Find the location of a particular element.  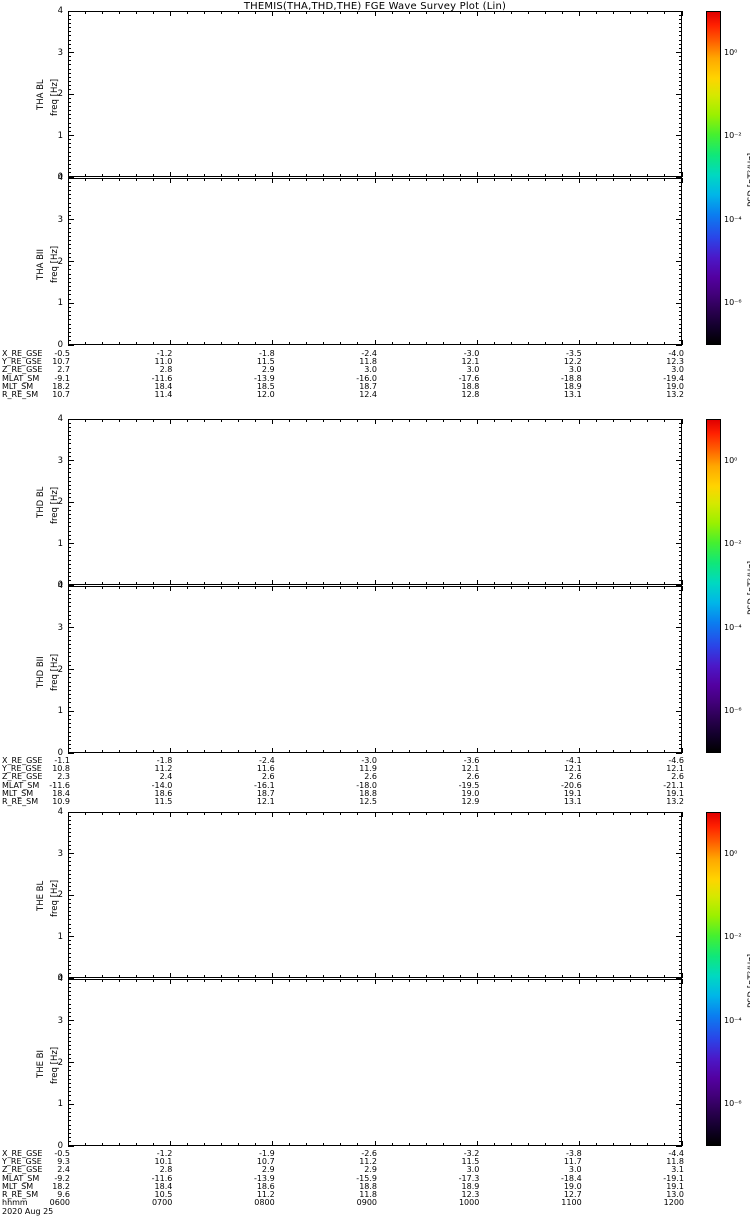

spectrogram-panel-tha-bl is located at coordinates (375, 94).